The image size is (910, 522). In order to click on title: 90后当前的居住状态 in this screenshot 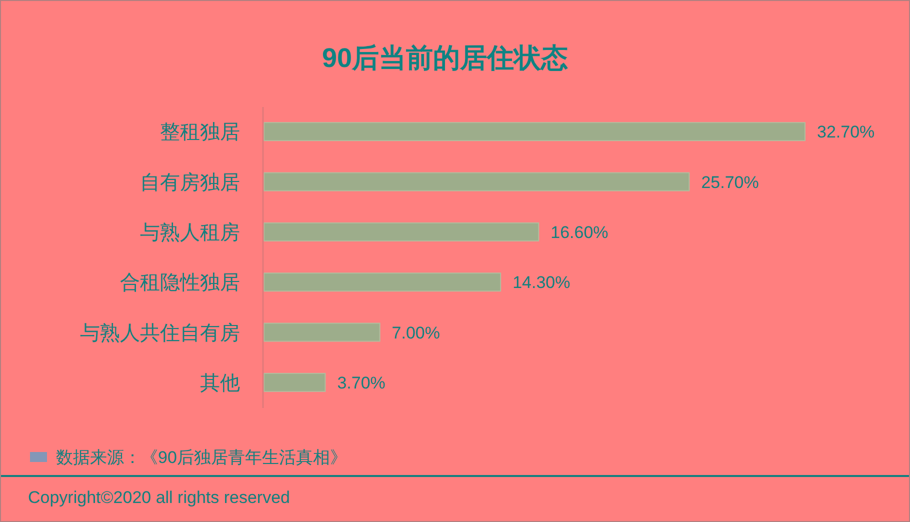, I will do `click(445, 58)`.